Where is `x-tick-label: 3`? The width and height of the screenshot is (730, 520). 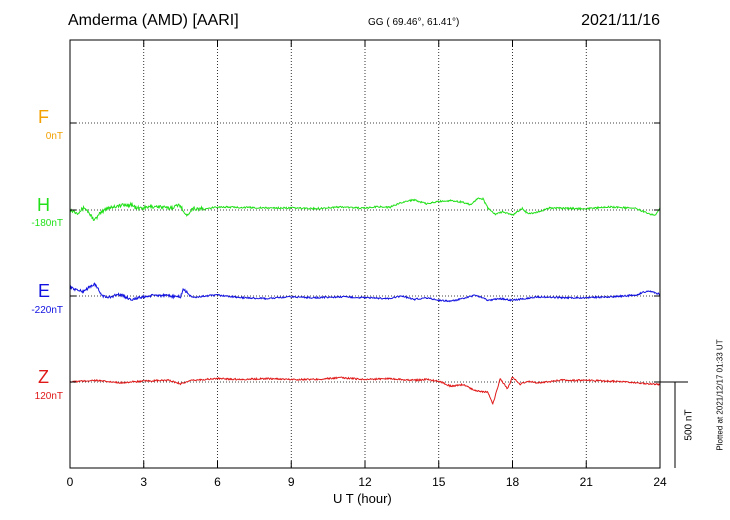
x-tick-label: 3 is located at coordinates (143, 482).